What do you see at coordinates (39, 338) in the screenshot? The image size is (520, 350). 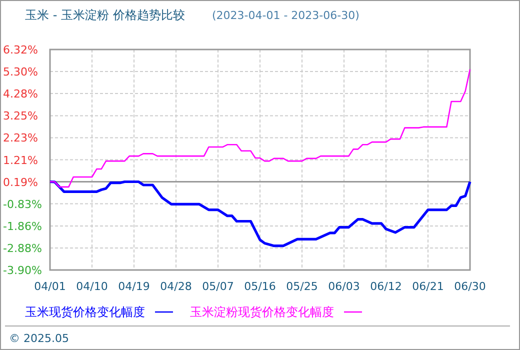 I see `text: © 2025.05` at bounding box center [39, 338].